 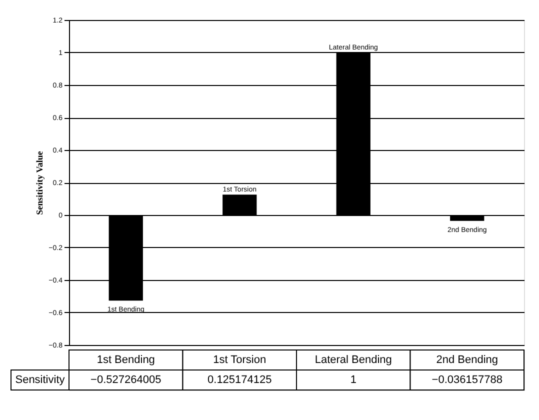 What do you see at coordinates (39, 183) in the screenshot?
I see `y-axis-title: Sensitivity Value` at bounding box center [39, 183].